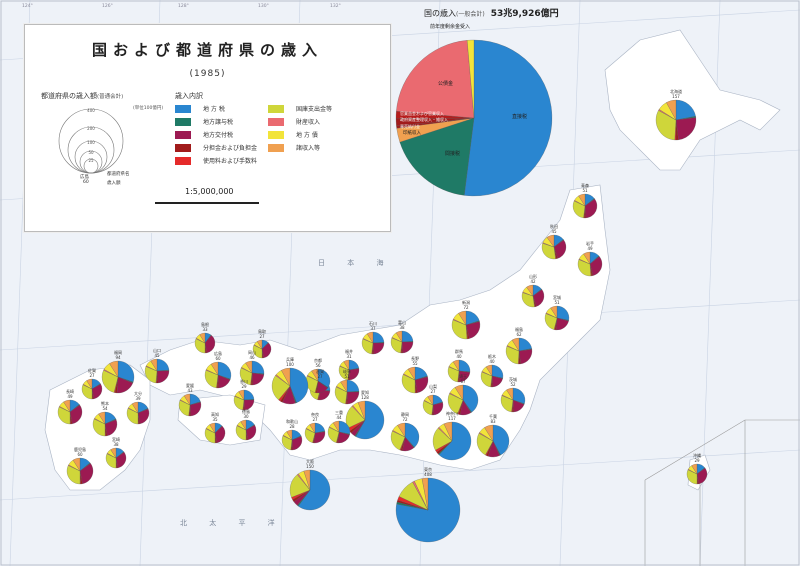  Describe the element at coordinates (190, 388) in the screenshot. I see `prefecture-label: 愛媛 43` at that location.